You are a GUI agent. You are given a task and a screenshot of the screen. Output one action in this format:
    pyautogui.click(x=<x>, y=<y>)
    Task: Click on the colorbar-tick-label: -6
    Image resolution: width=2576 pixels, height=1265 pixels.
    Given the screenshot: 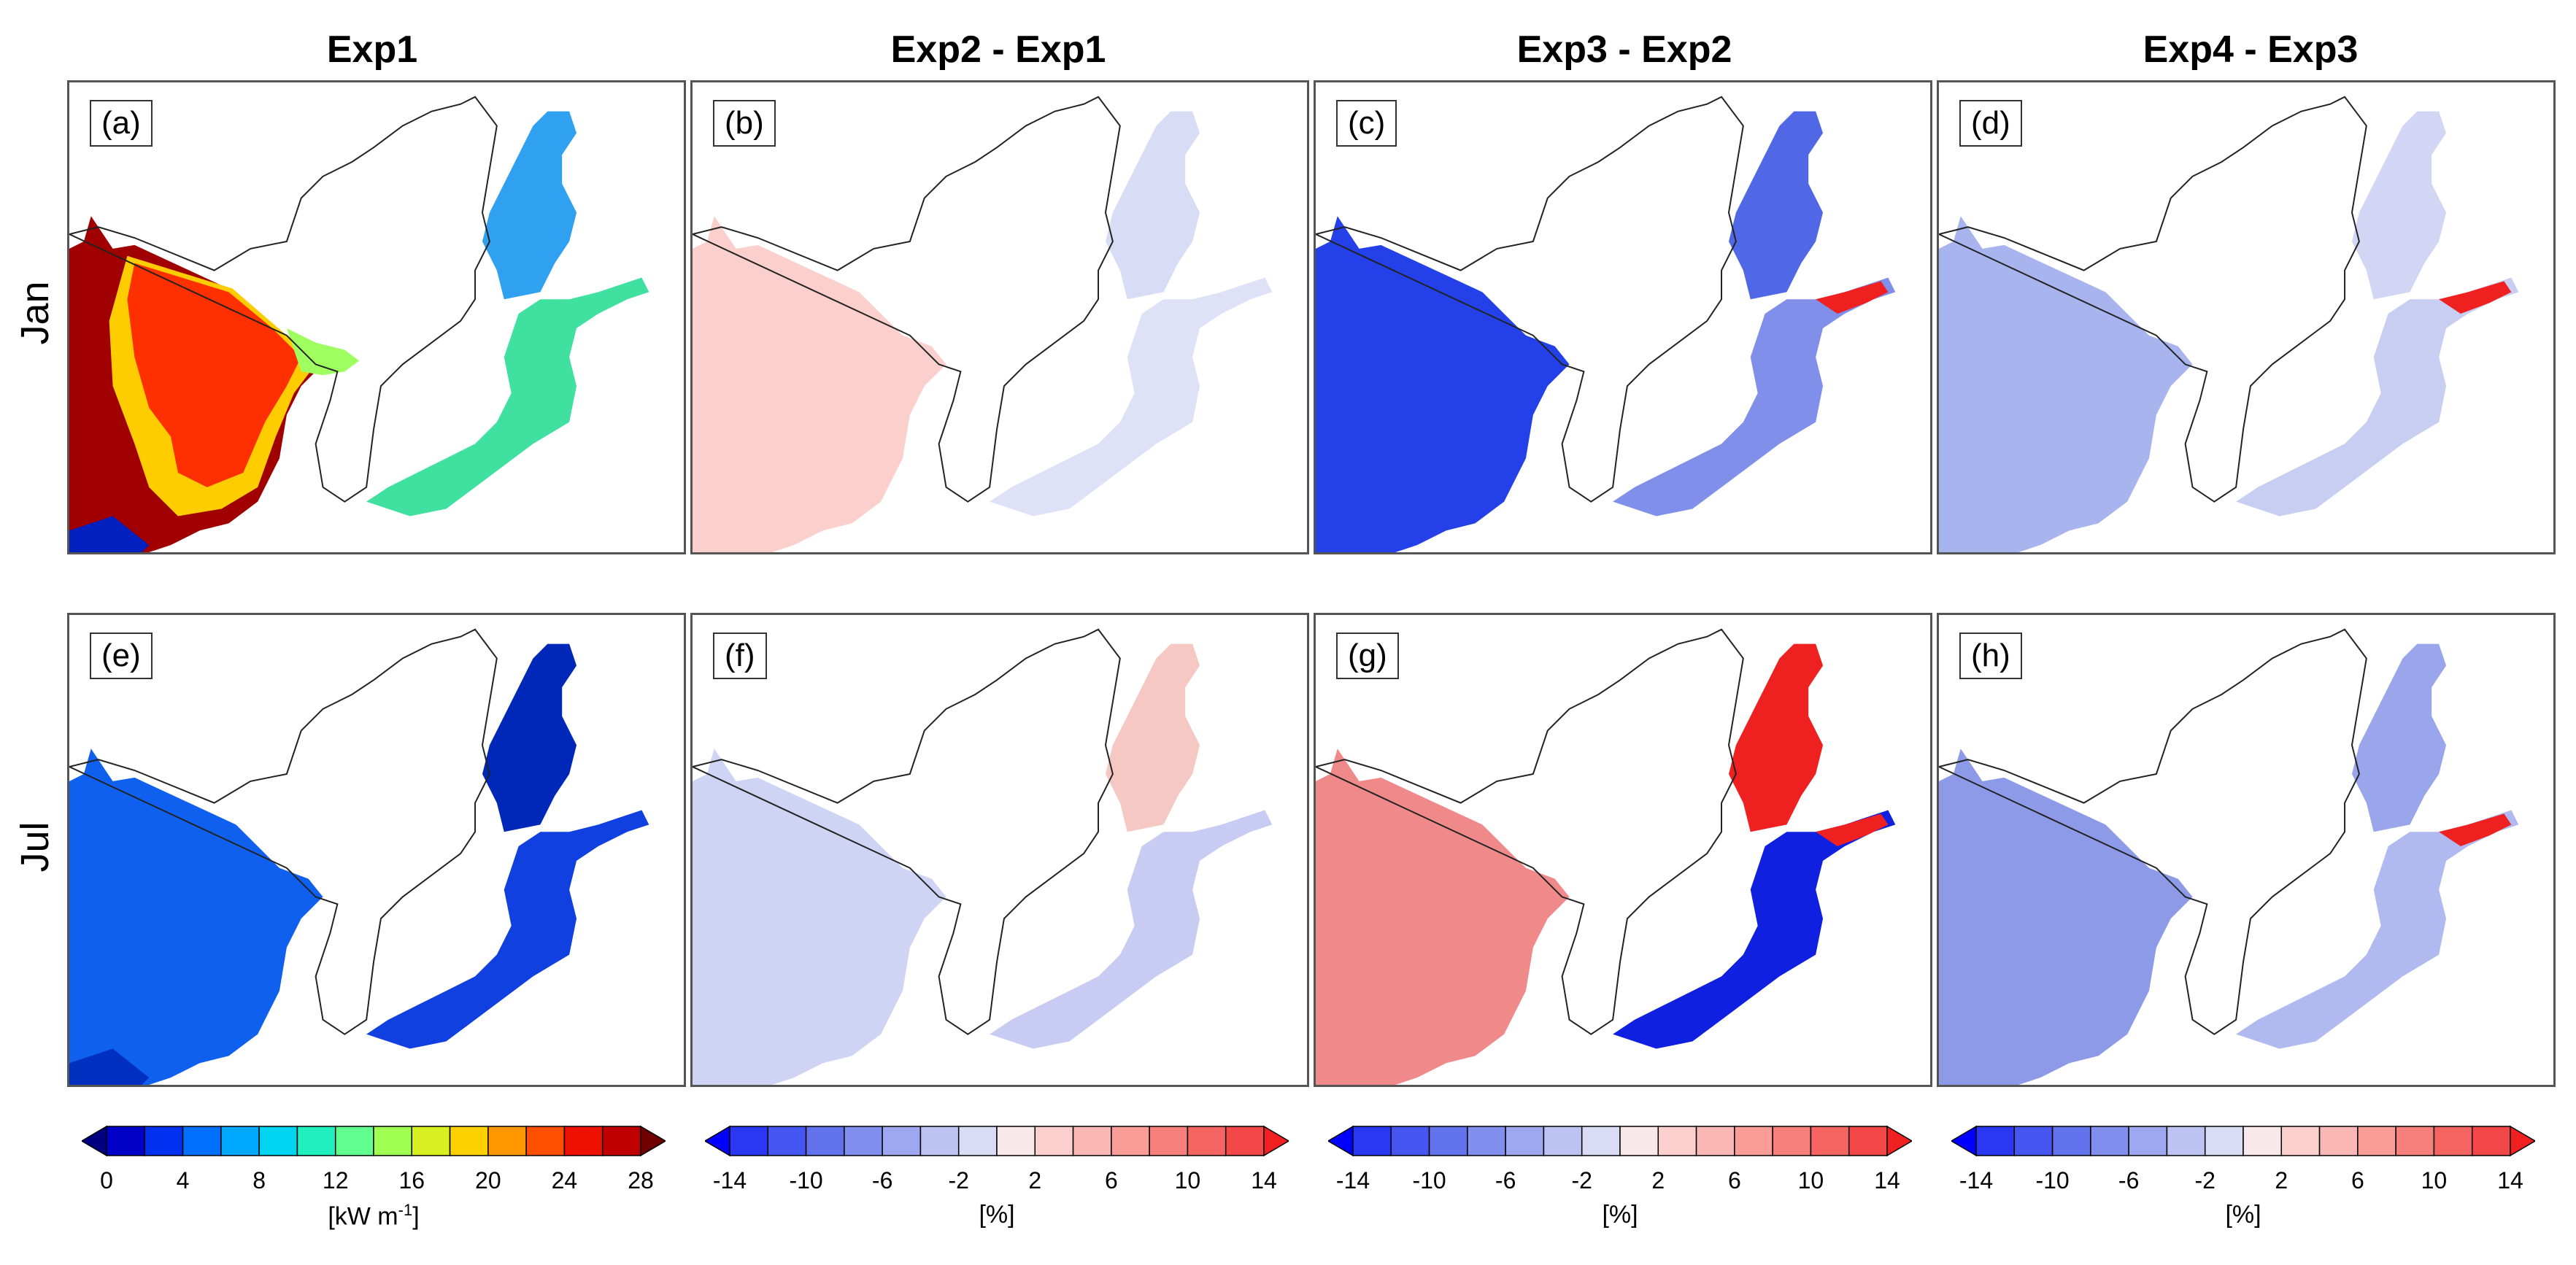 What is the action you would take?
    pyautogui.click(x=882, y=1180)
    